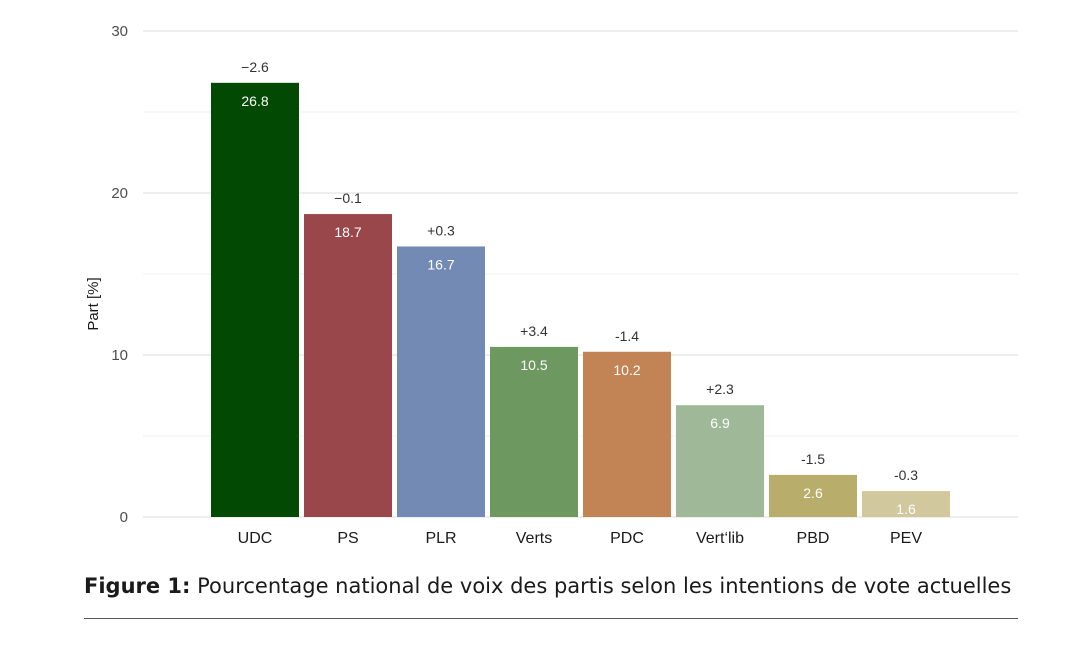 This screenshot has width=1080, height=646. Describe the element at coordinates (119, 355) in the screenshot. I see `y-tick-label: 10` at that location.